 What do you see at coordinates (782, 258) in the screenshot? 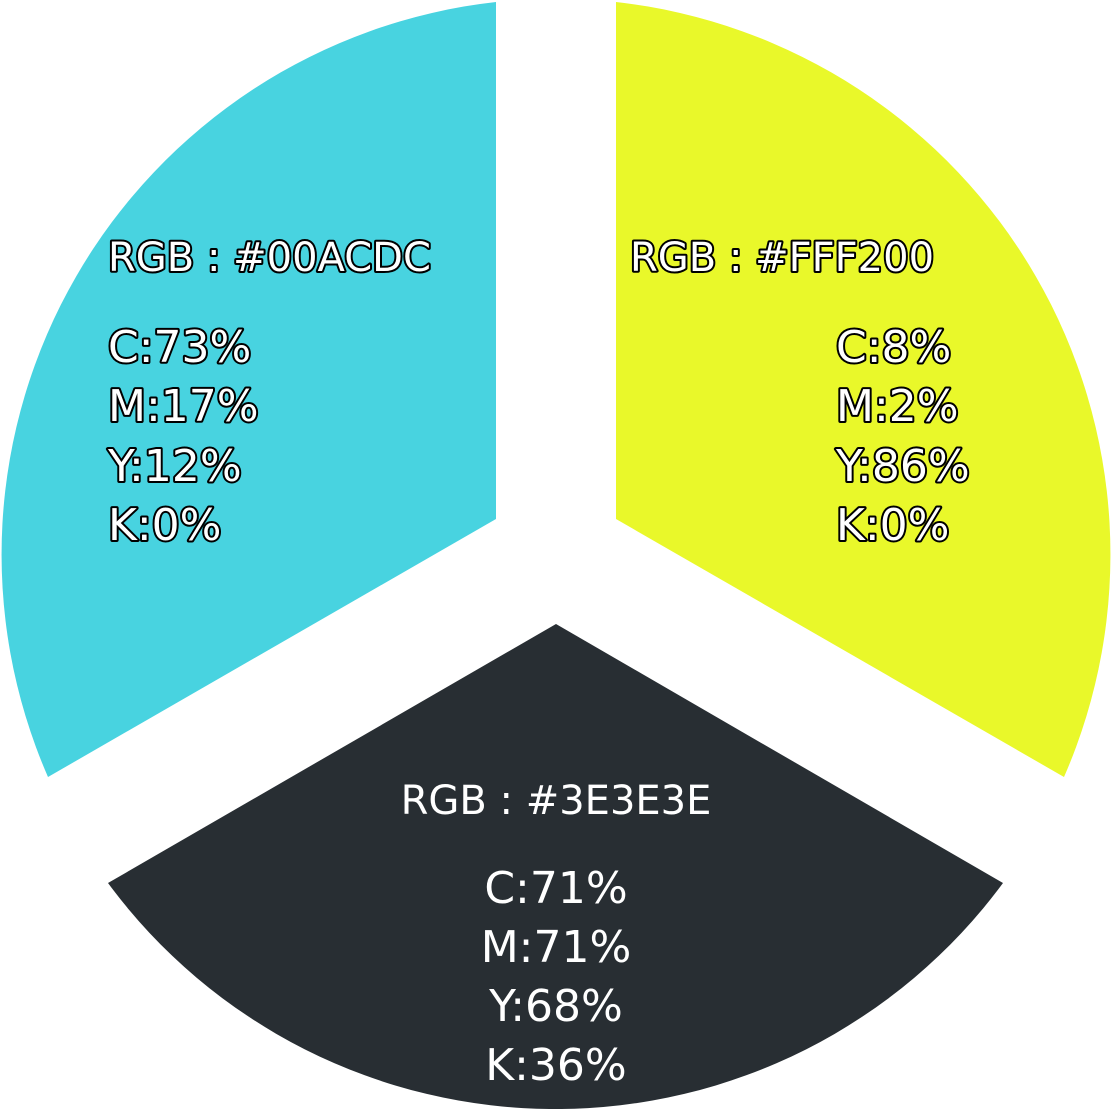
I see `yellow-rgb-label: RGB : #FFF200` at bounding box center [782, 258].